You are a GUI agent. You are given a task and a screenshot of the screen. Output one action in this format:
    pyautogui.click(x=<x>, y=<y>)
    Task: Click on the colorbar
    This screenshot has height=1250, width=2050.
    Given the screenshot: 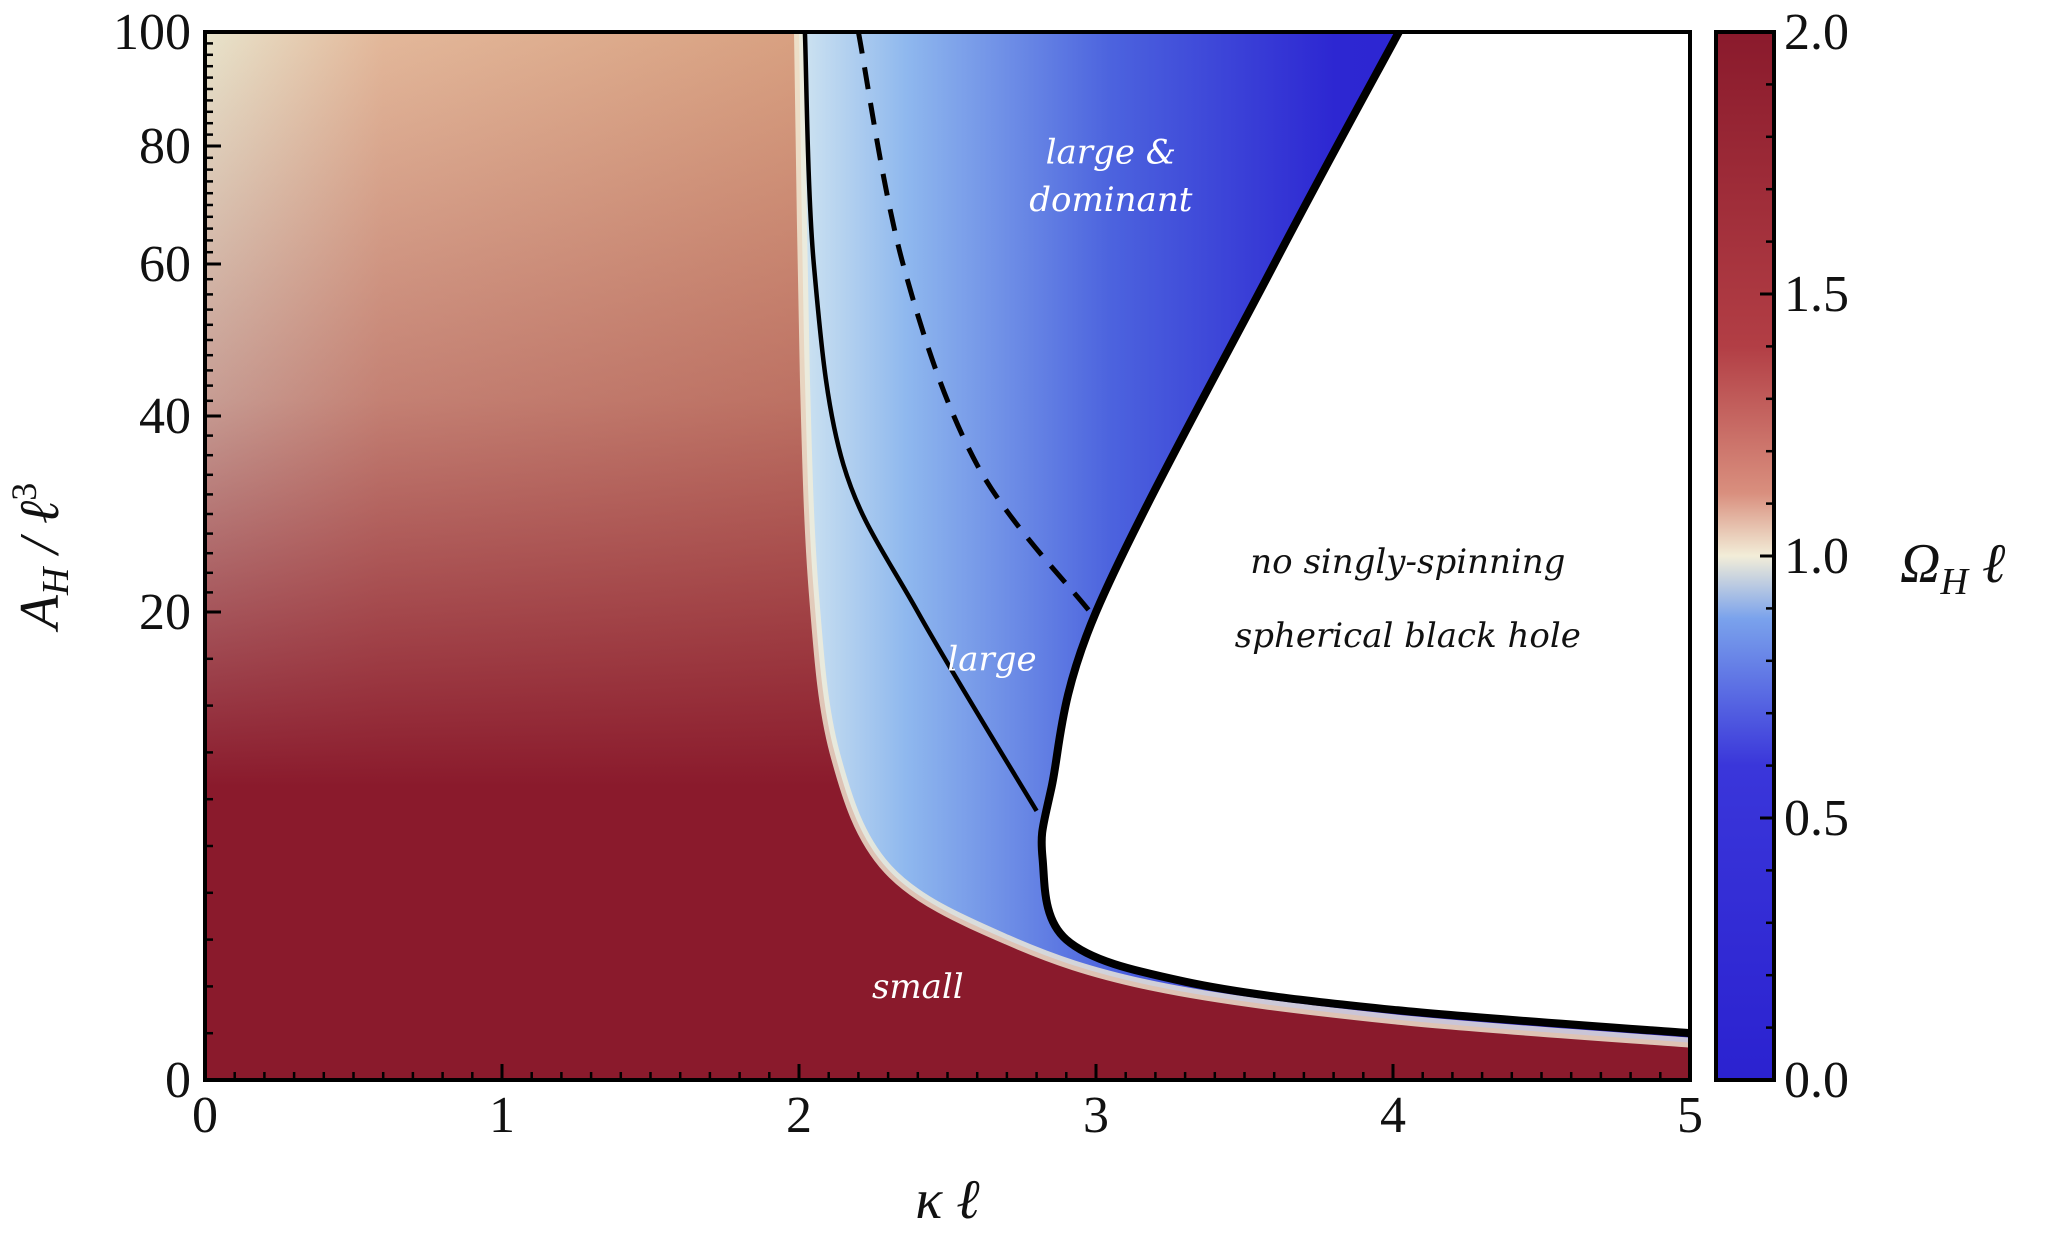 What is the action you would take?
    pyautogui.click(x=1745, y=556)
    